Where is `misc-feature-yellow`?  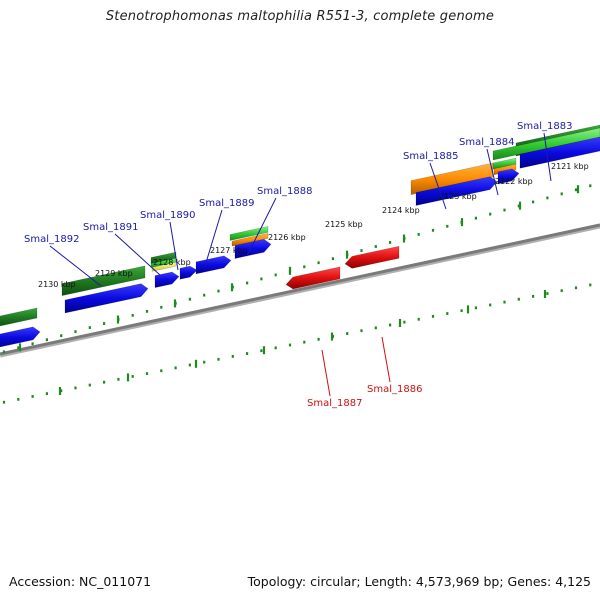
misc-feature-yellow is located at coordinates (164, 266).